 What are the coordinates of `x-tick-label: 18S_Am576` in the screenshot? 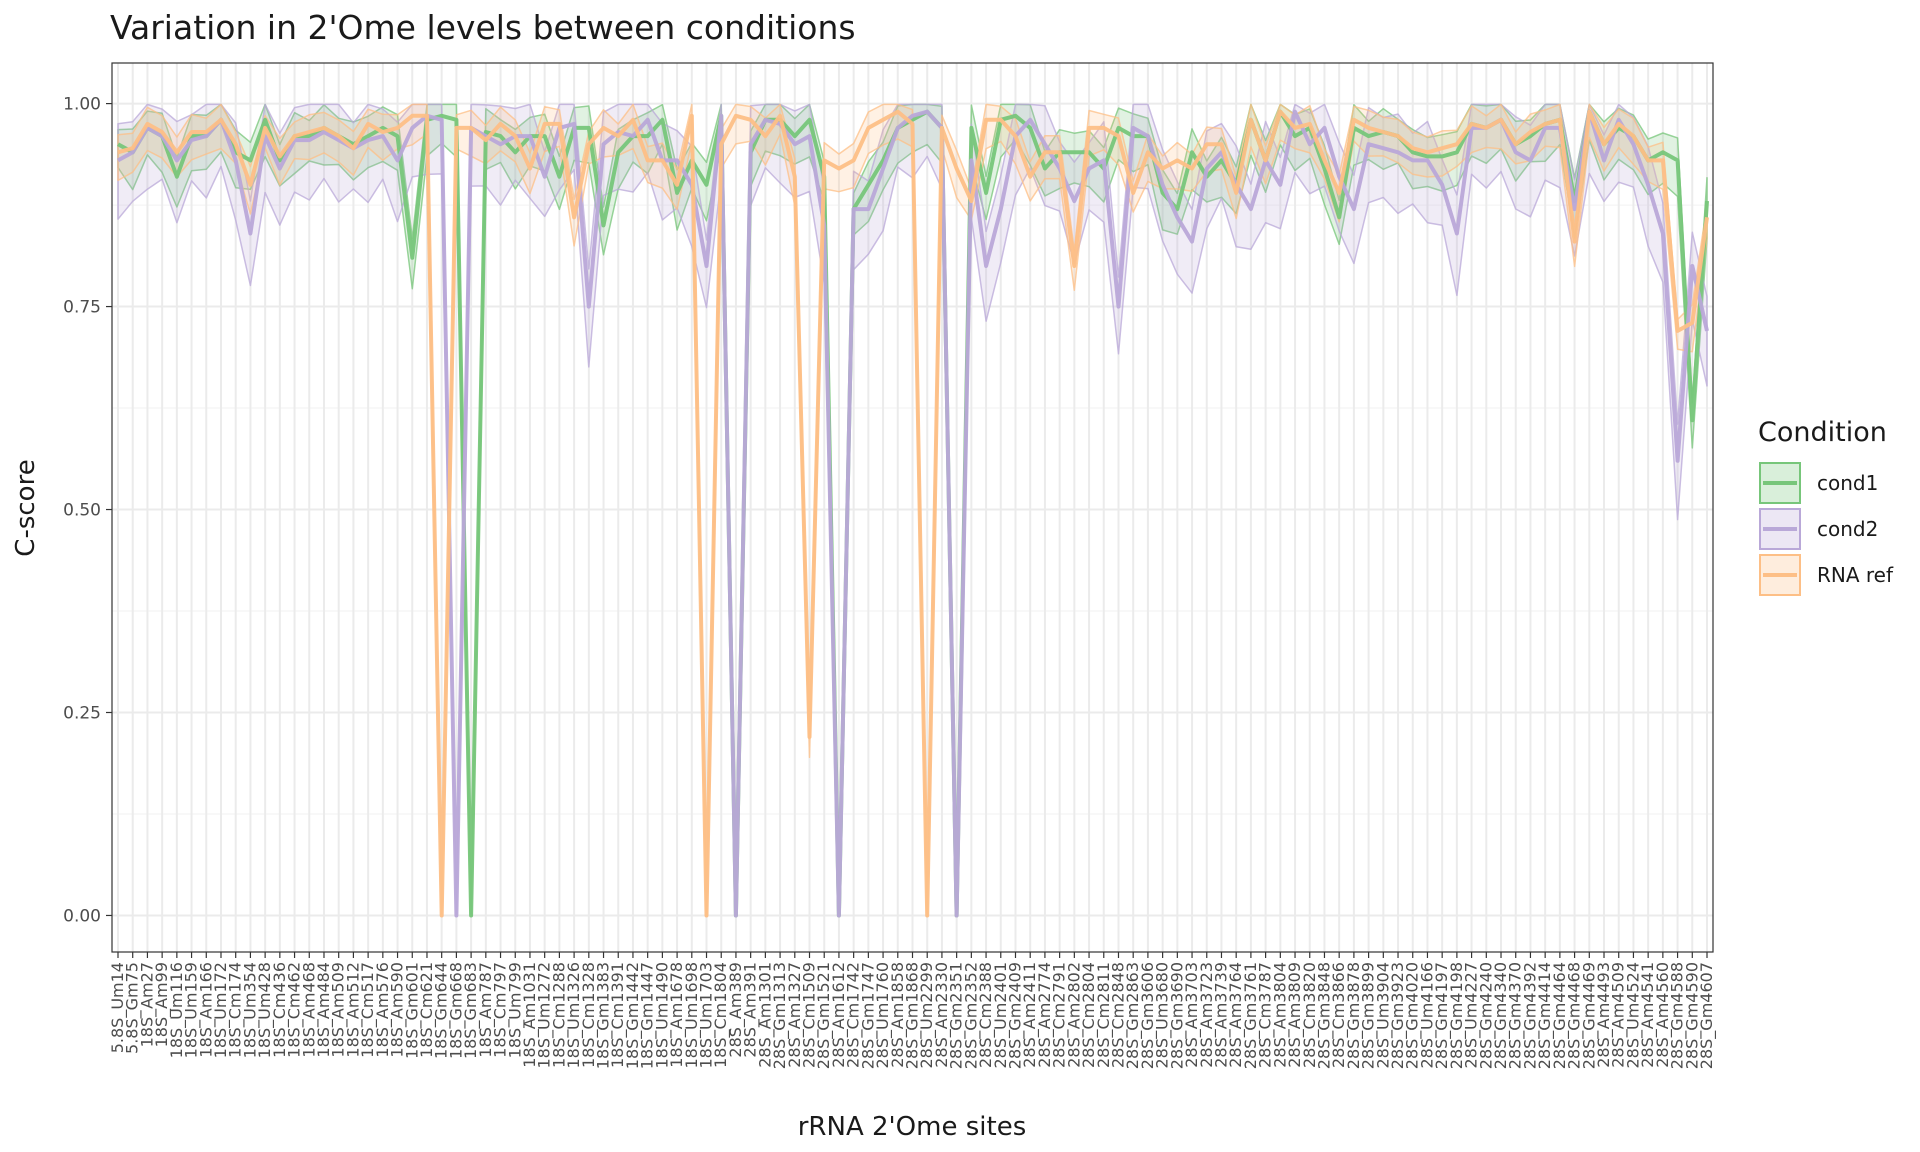 It's located at (383, 1010).